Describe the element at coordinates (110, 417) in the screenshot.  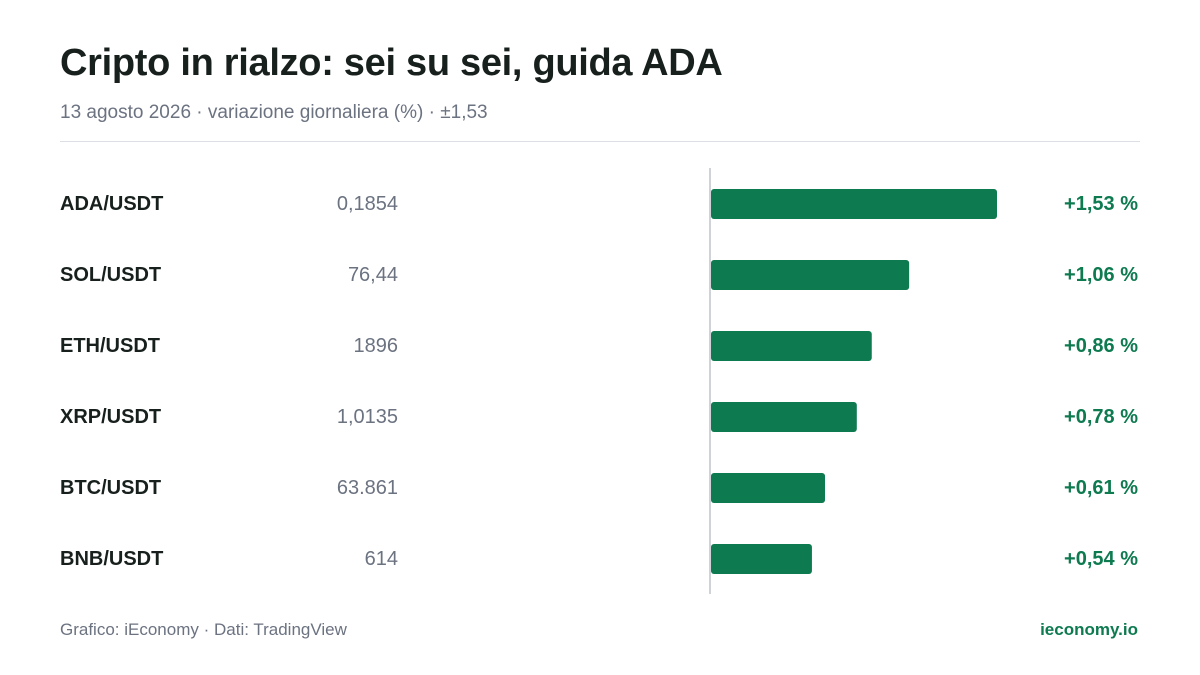
I see `pair-label: XRP/USDT` at that location.